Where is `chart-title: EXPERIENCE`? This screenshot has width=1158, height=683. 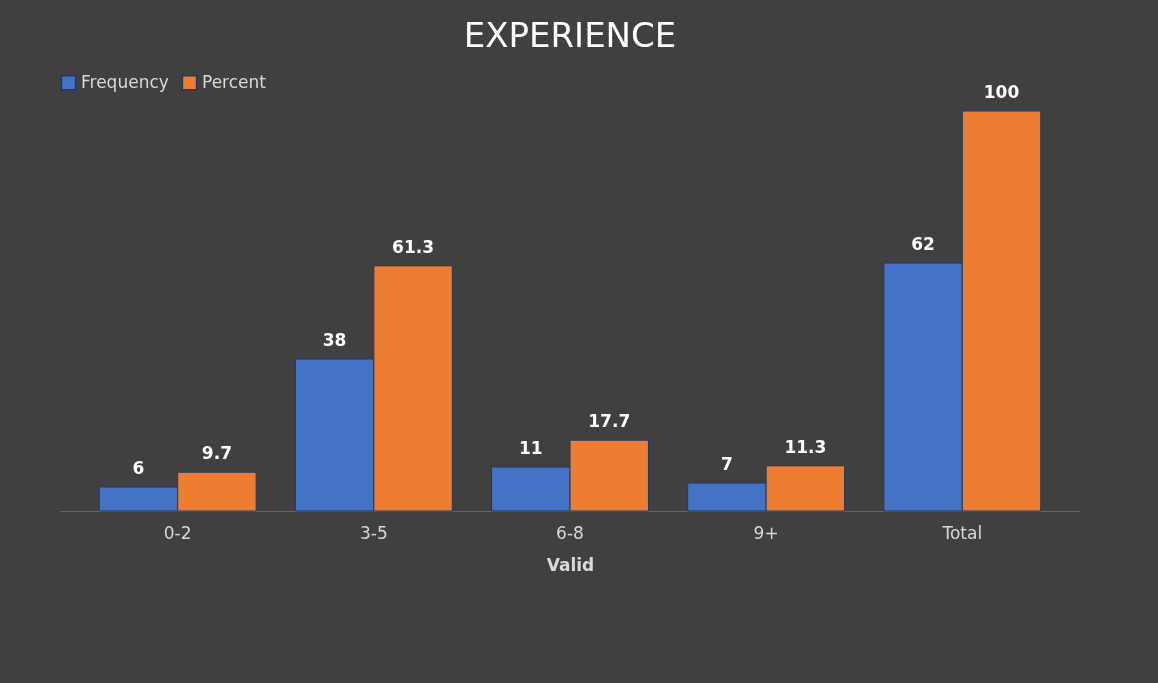
chart-title: EXPERIENCE is located at coordinates (570, 35).